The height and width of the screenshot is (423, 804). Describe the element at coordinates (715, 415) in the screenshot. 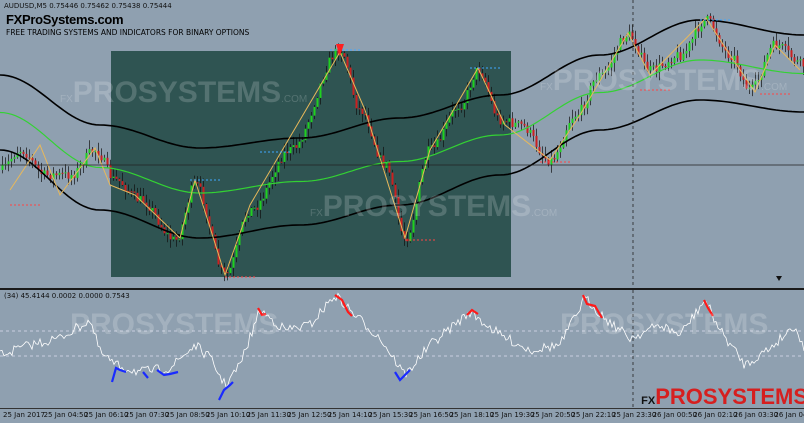

I see `time-tick-label: 26 Jan 02:10` at that location.